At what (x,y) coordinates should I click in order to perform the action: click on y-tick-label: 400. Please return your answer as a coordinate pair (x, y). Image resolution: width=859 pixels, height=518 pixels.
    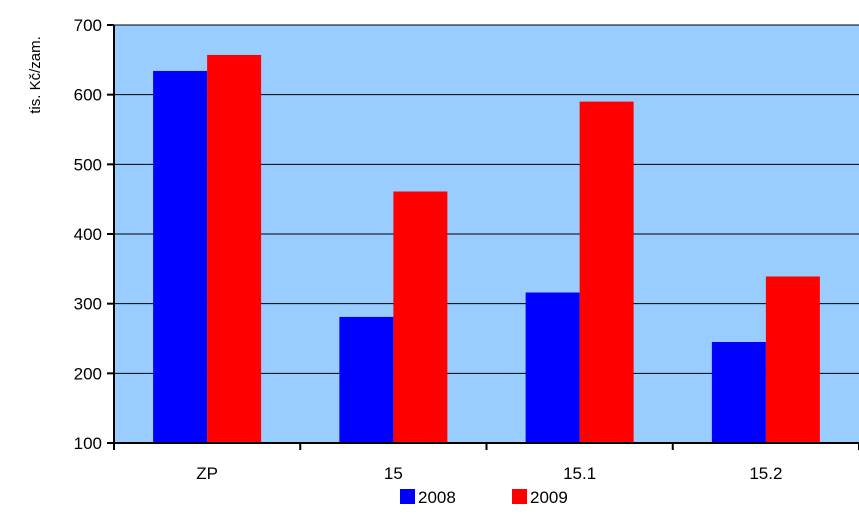
    Looking at the image, I should click on (88, 234).